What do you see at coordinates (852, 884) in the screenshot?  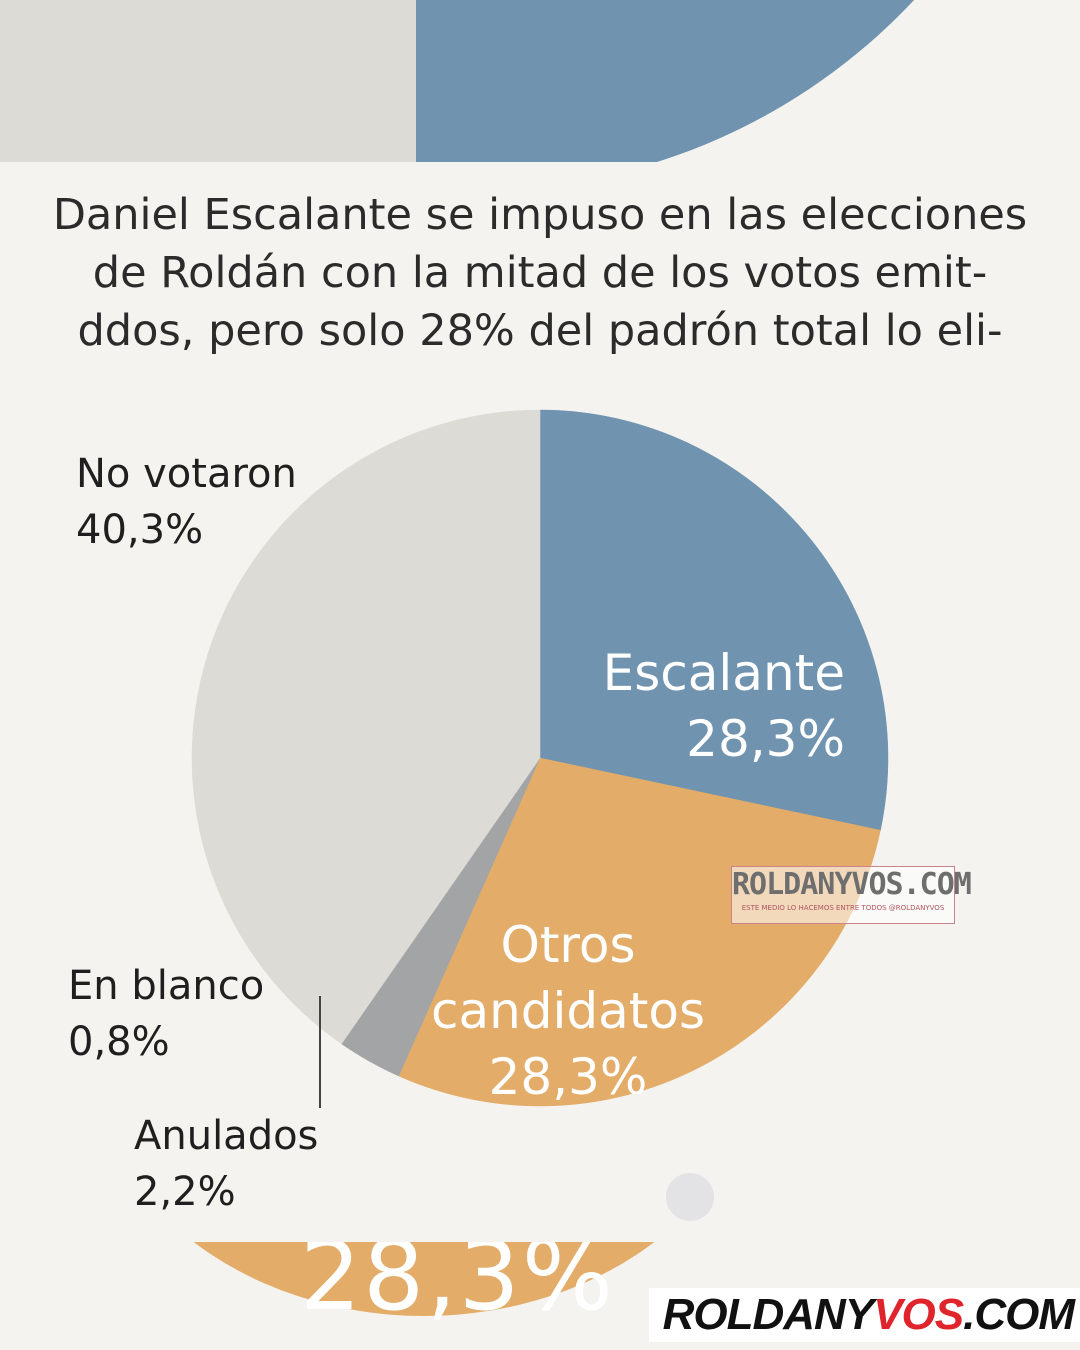 I see `watermark-name: ROLDANYVOS.COM` at bounding box center [852, 884].